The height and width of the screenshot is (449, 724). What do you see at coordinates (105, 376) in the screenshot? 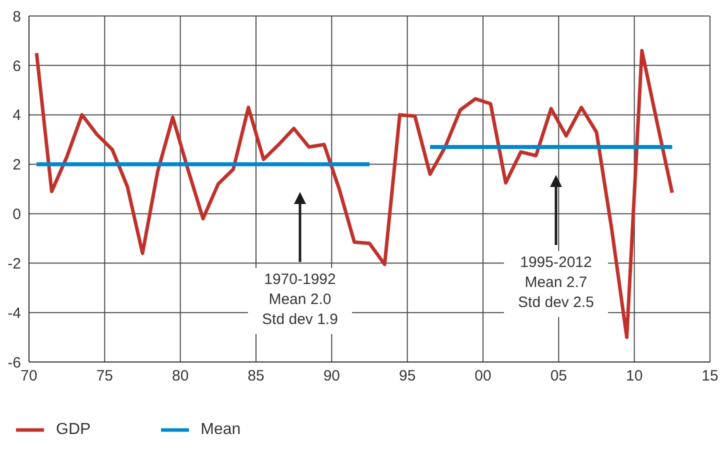
I see `x-tick-label: 75` at bounding box center [105, 376].